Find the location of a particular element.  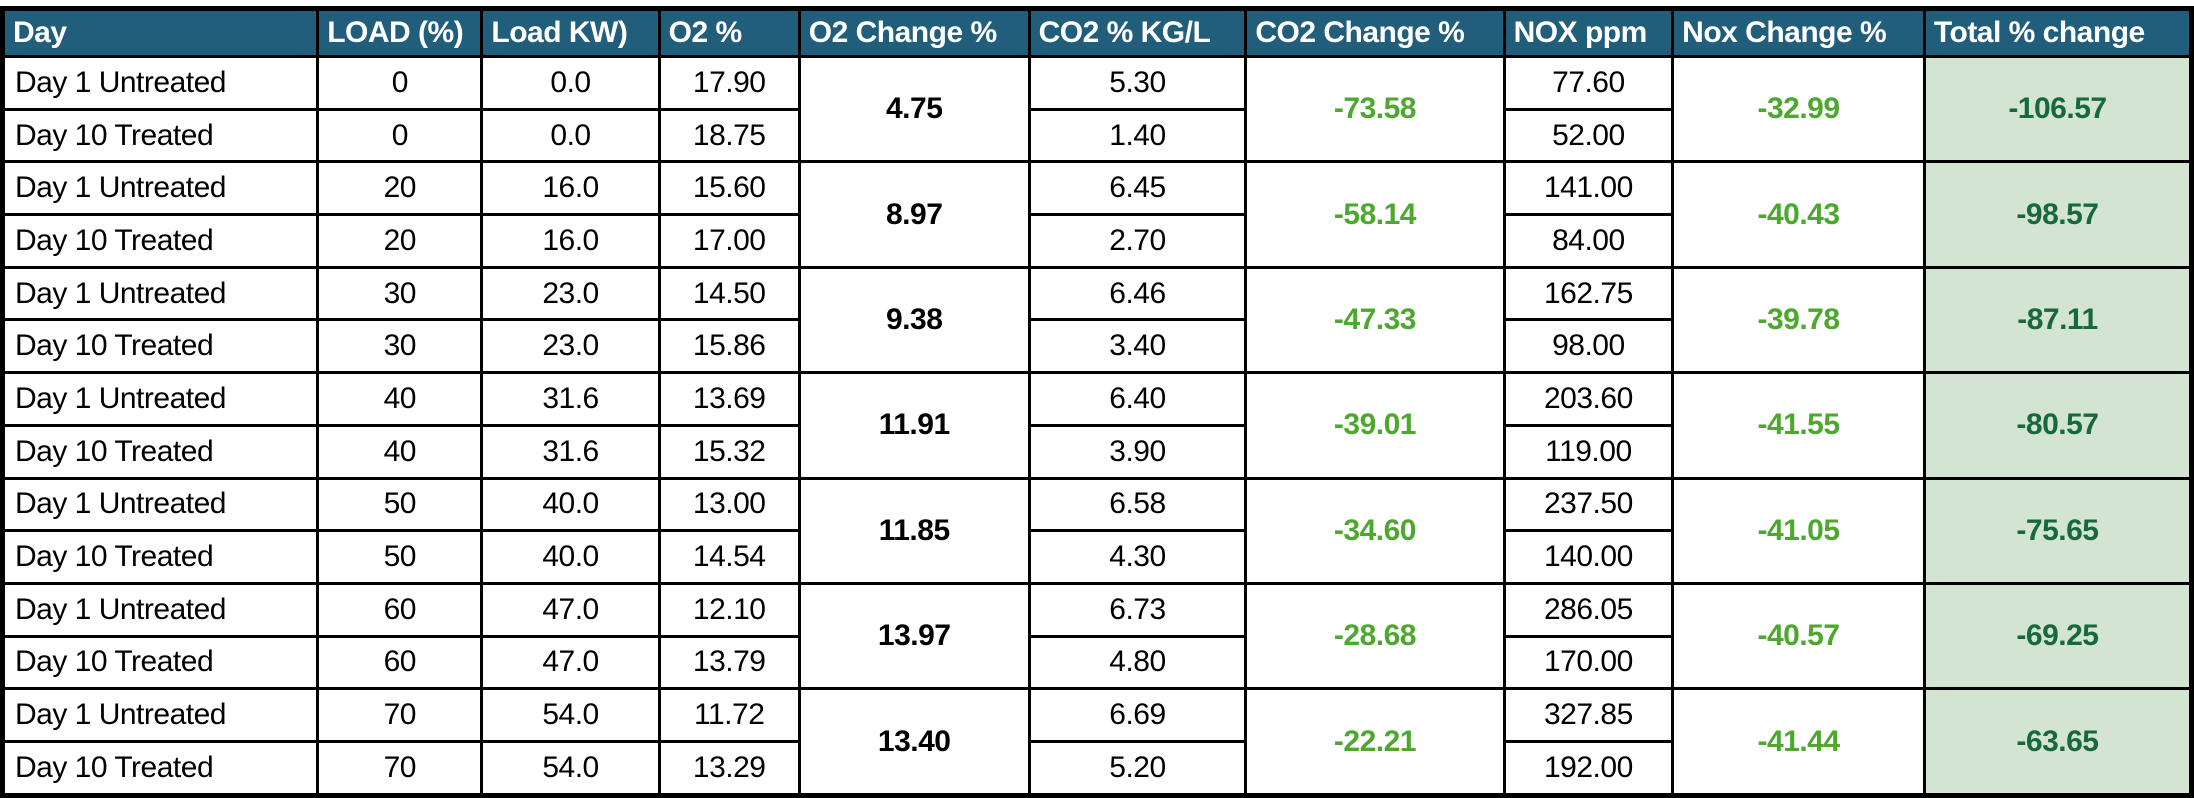

cell-co2: 5.20 is located at coordinates (1137, 769).